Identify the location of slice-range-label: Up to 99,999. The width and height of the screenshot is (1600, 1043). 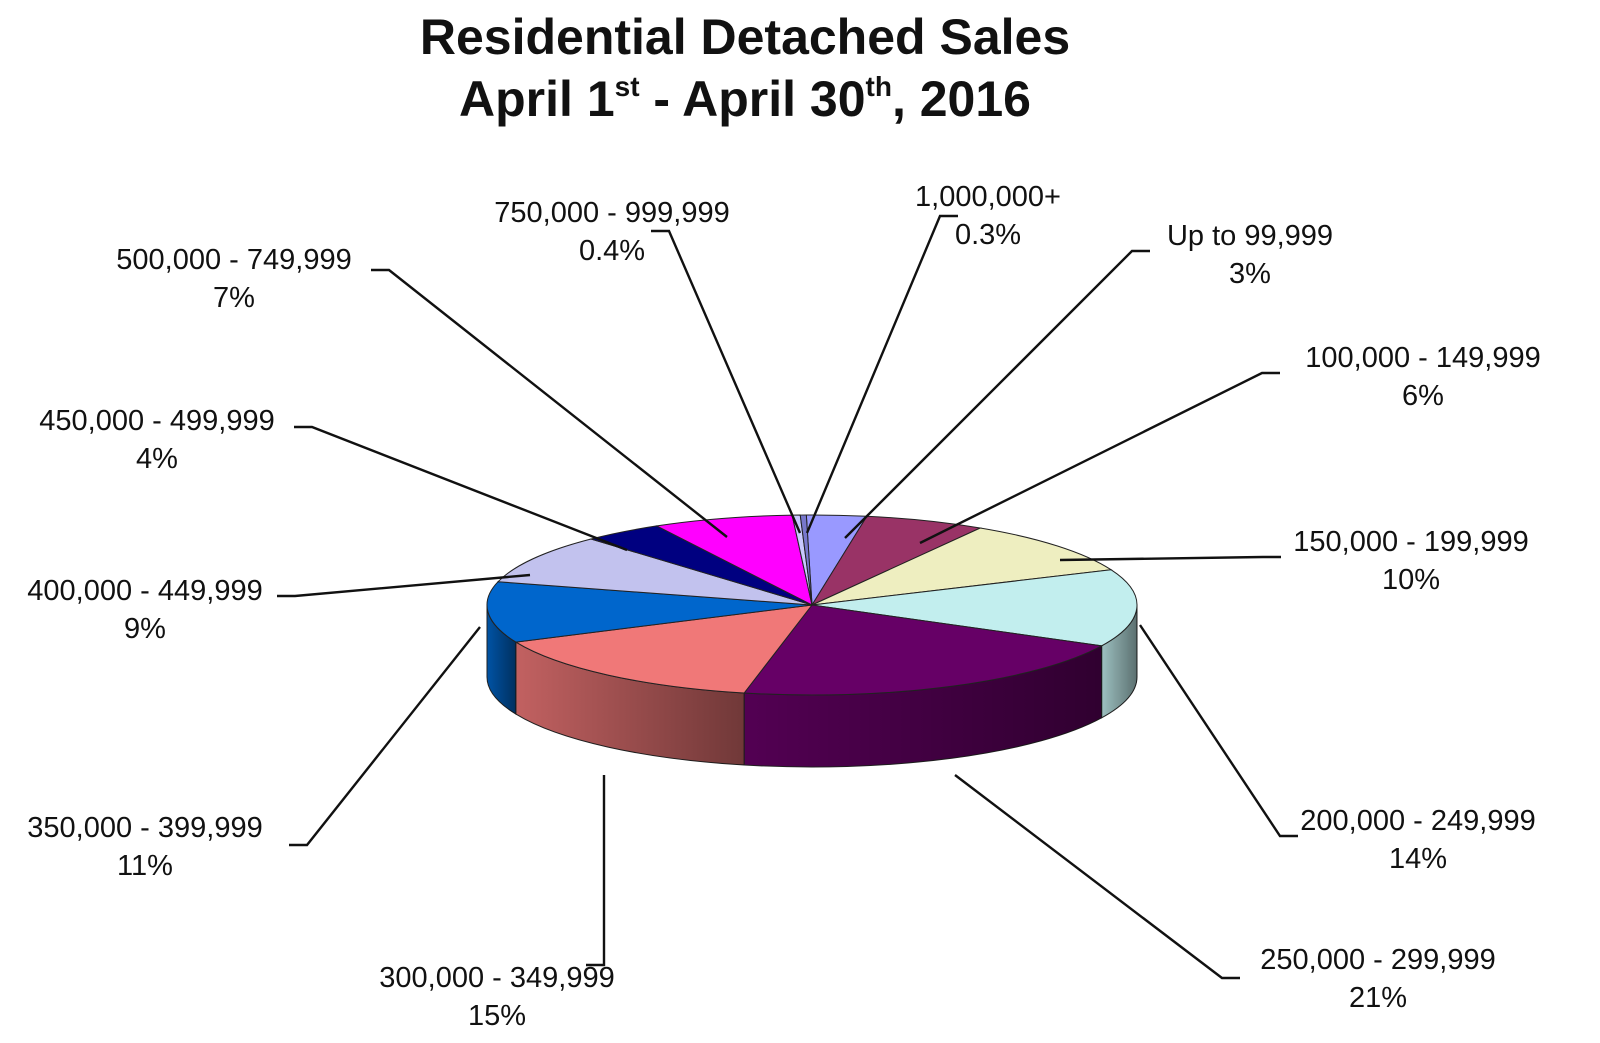
(1250, 236).